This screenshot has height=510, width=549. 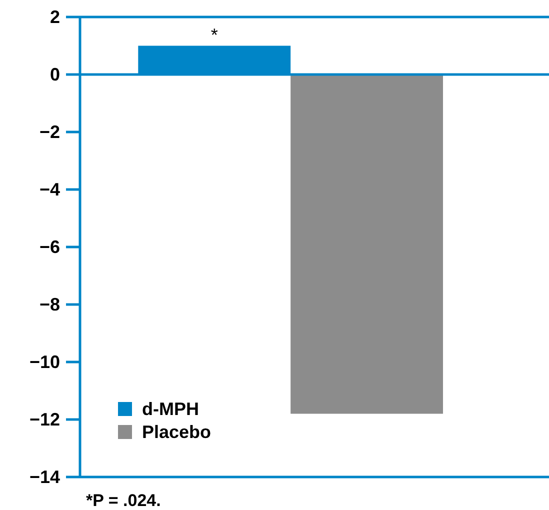 I want to click on y-tick-label: −6, so click(x=49, y=246).